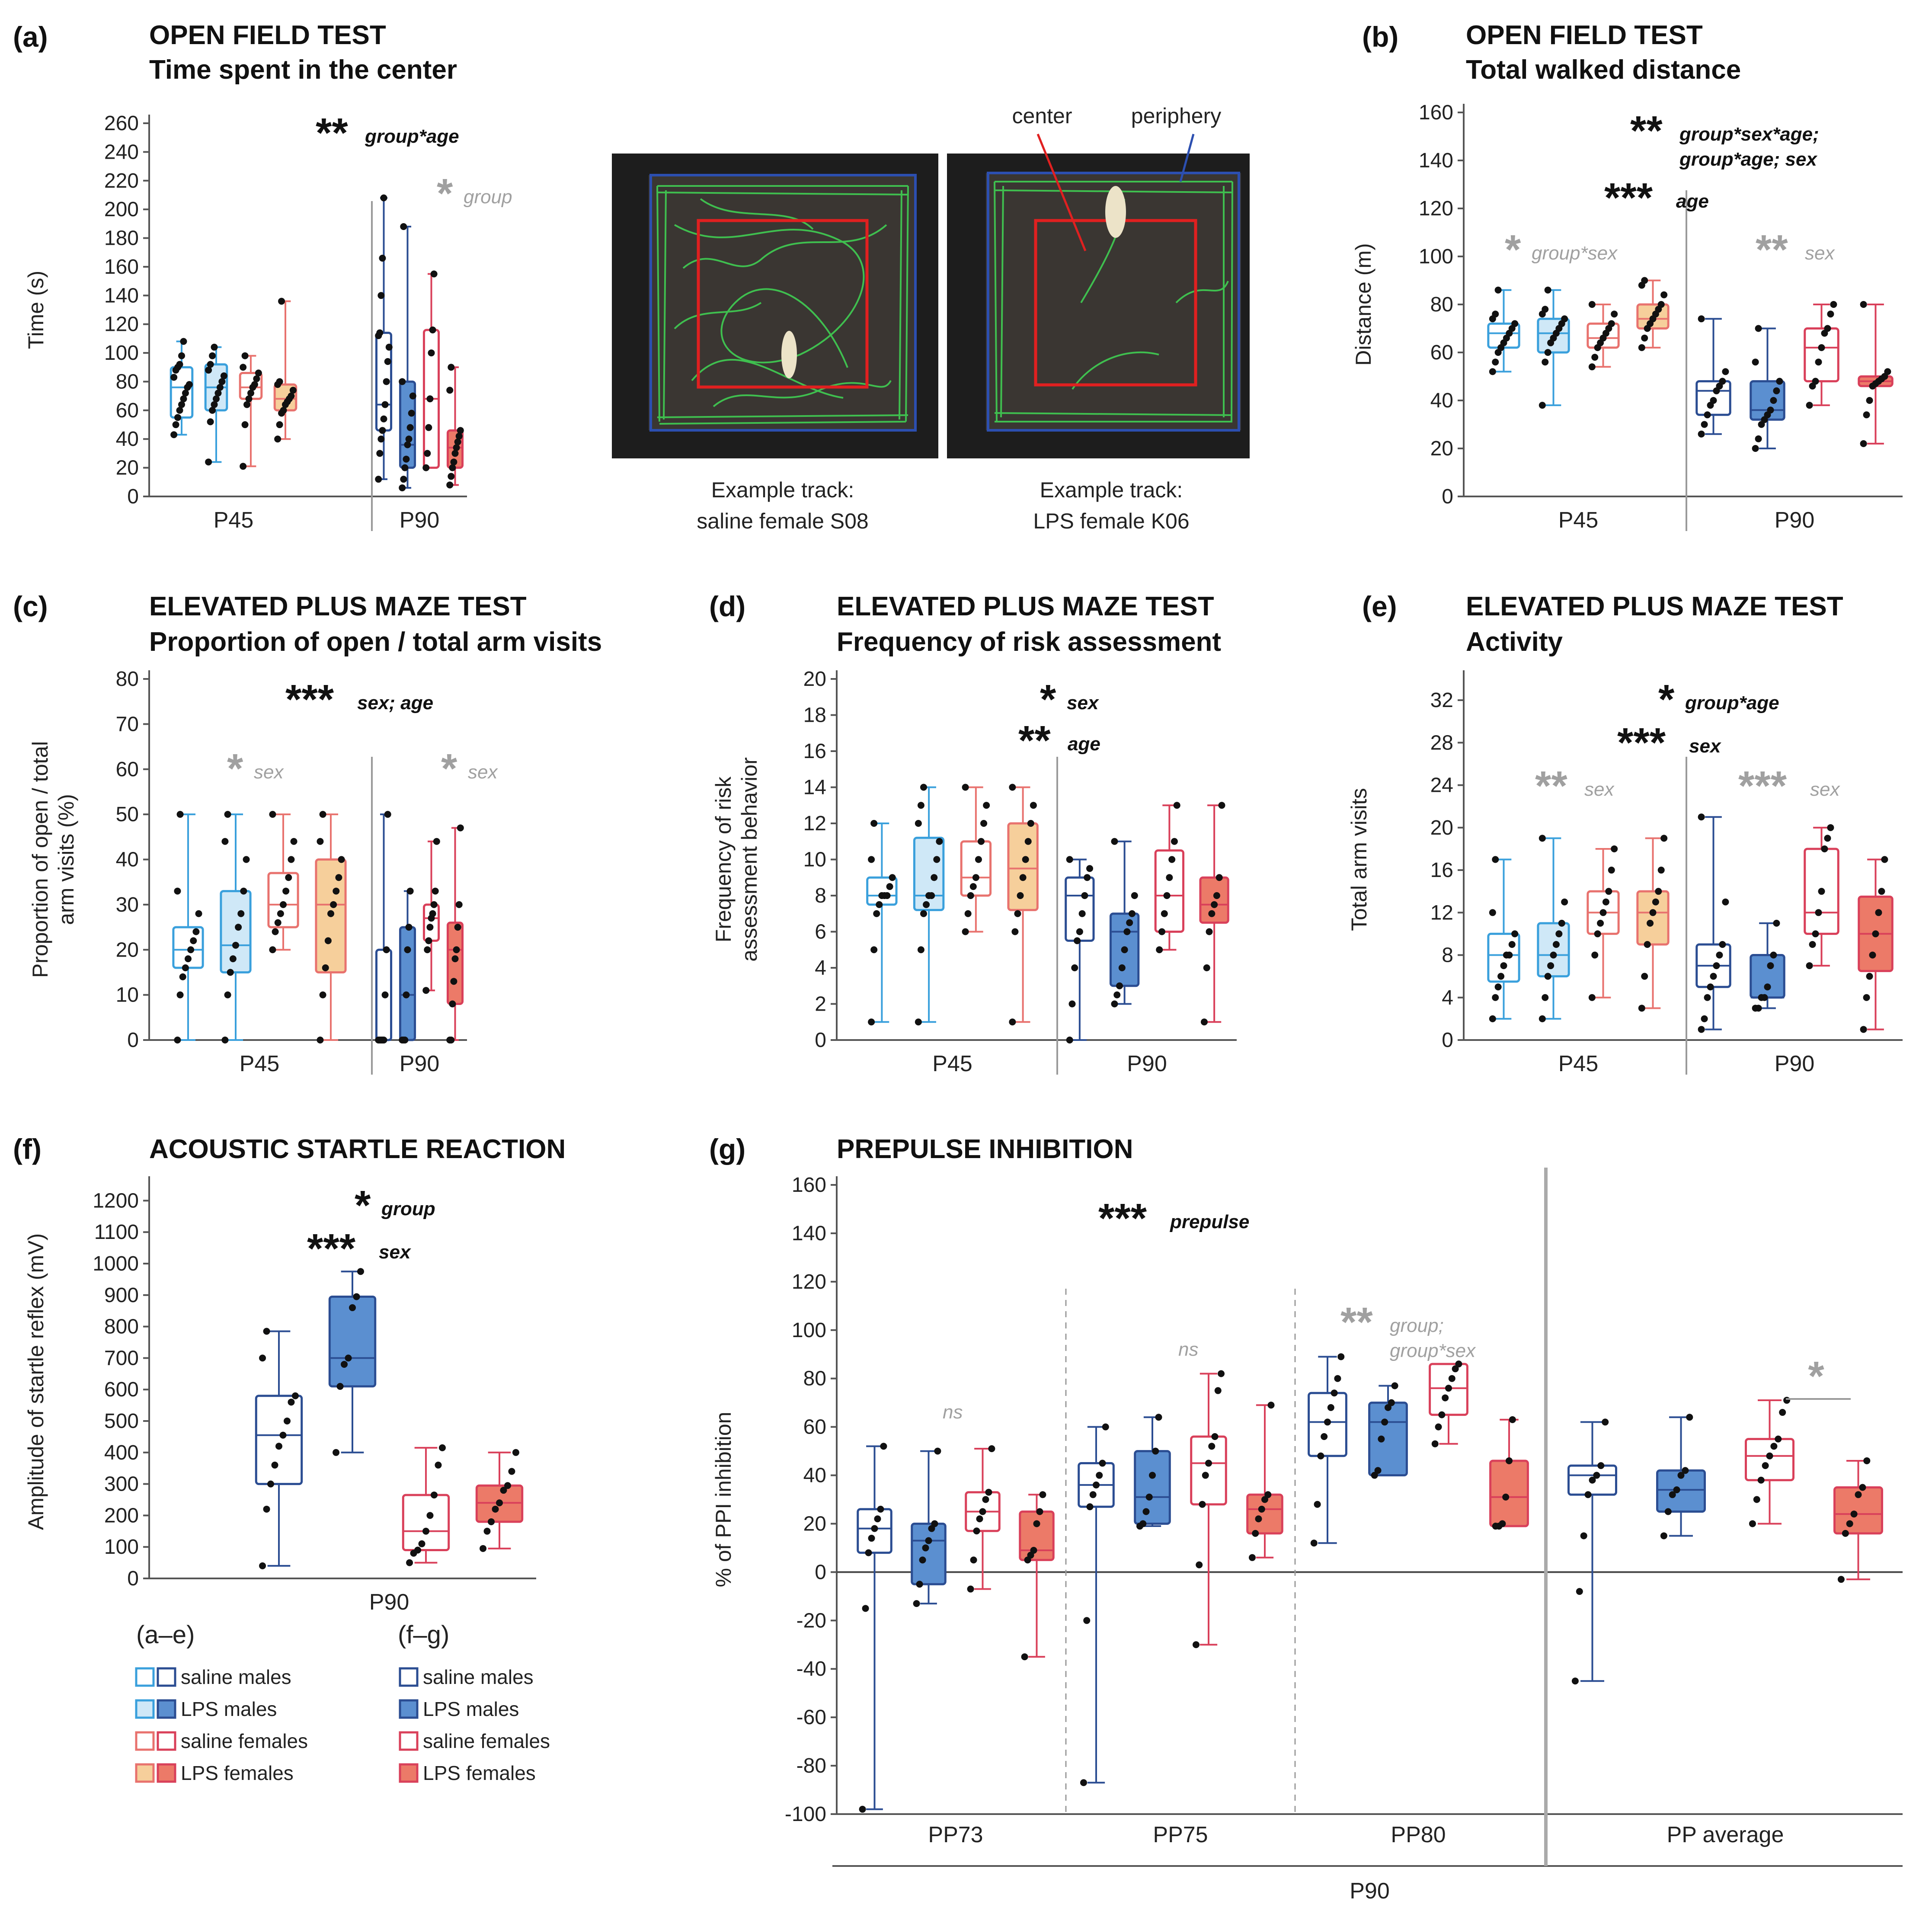 The width and height of the screenshot is (1932, 1914). Describe the element at coordinates (1732, 703) in the screenshot. I see `significance-text: group*age` at that location.